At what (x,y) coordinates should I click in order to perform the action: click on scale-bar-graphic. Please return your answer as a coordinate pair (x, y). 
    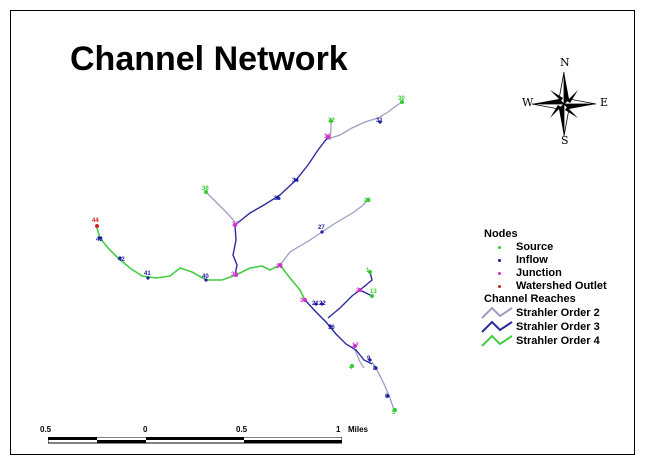
    Looking at the image, I should click on (195, 440).